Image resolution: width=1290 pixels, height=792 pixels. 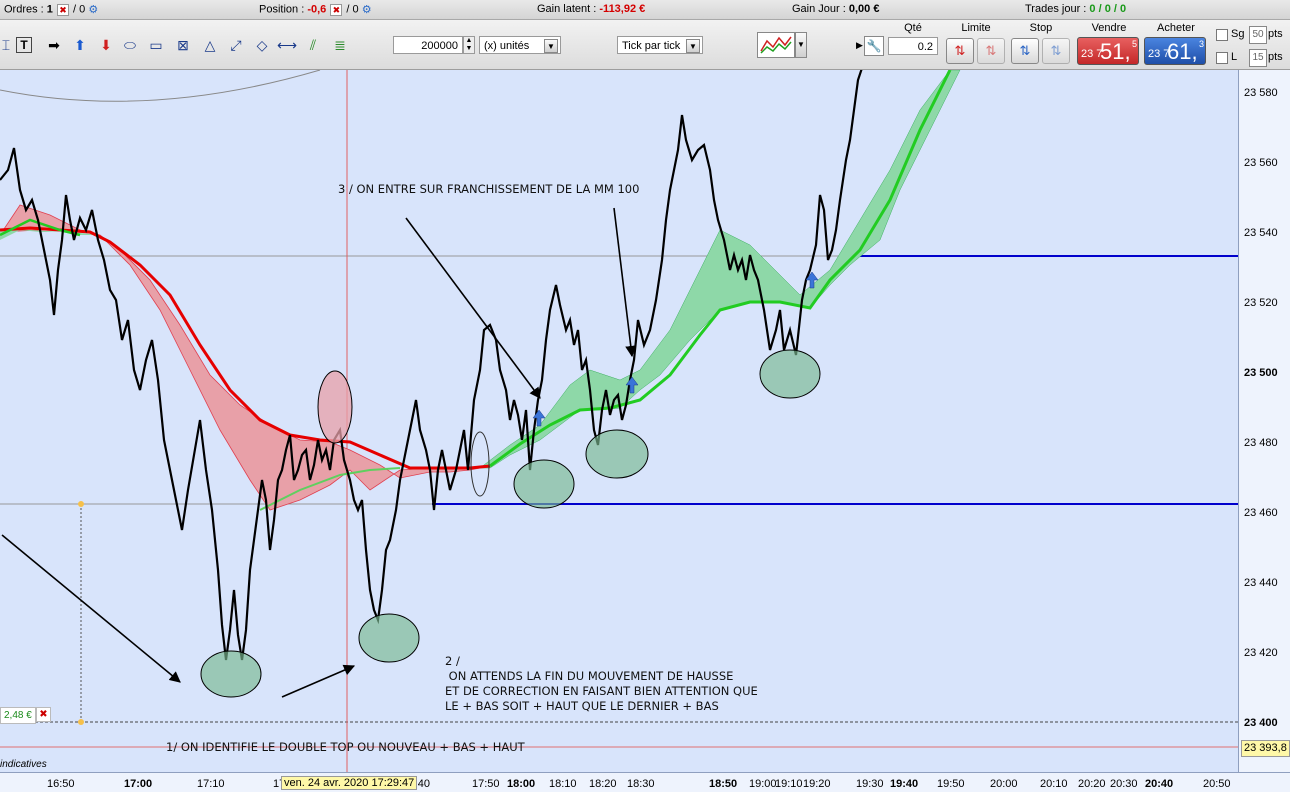 I want to click on close-position-icon: ✖, so click(x=336, y=9).